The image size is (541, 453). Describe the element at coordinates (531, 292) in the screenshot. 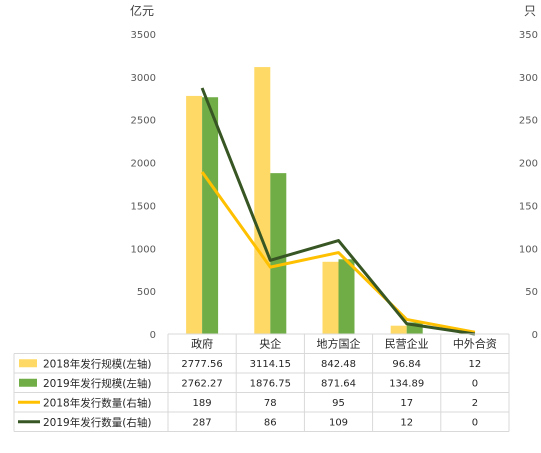

I see `right-axis-tick-label: 50` at that location.